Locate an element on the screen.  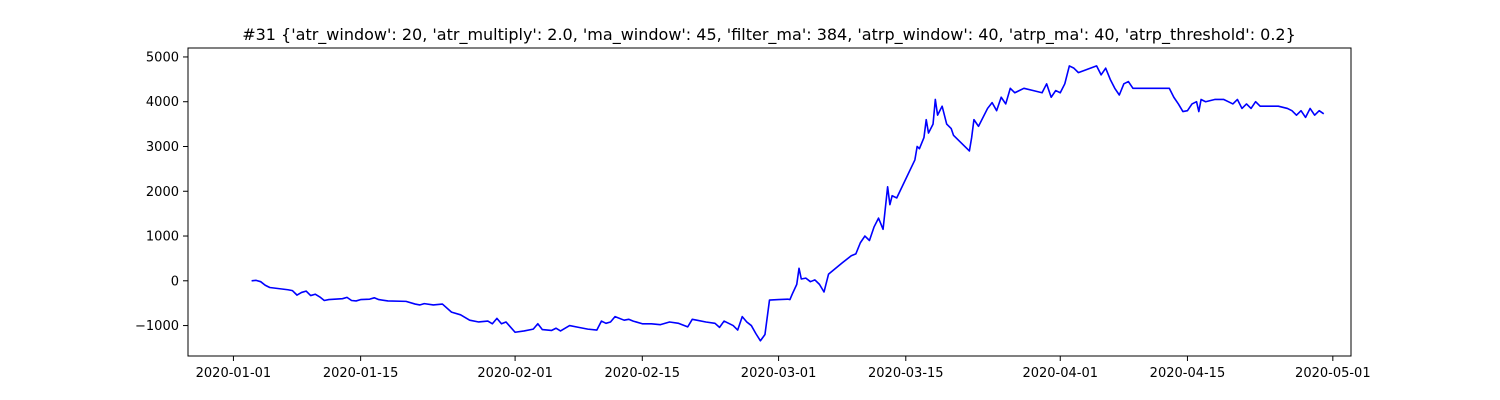
y-tick-label: 2000 is located at coordinates (162, 192).